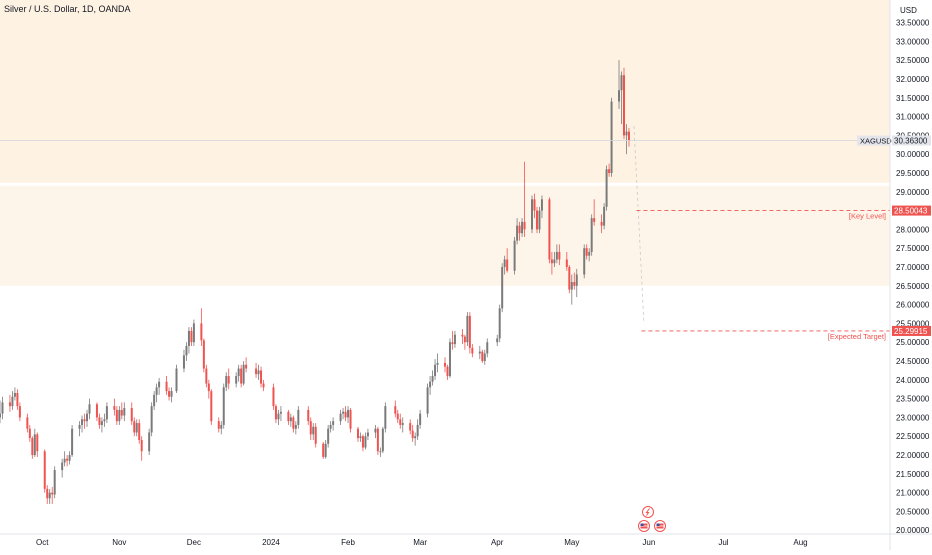 The image size is (932, 555). Describe the element at coordinates (913, 117) in the screenshot. I see `y-tick-label: 31.00000` at that location.